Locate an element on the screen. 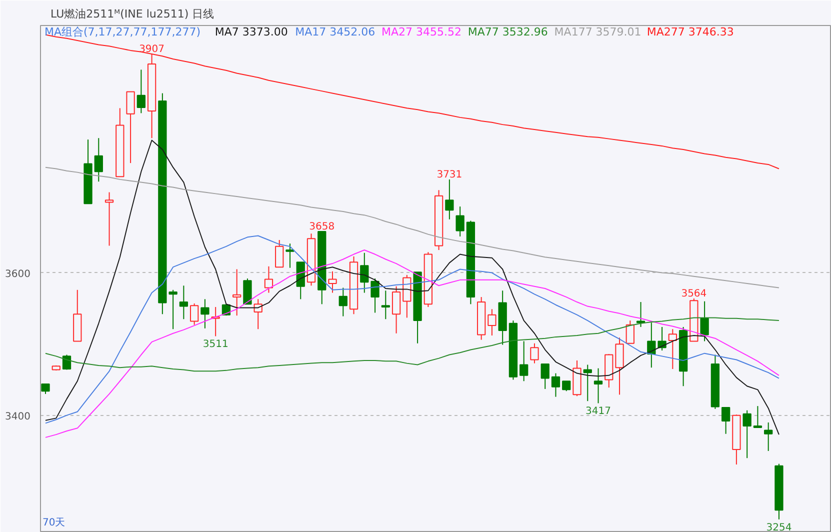 The height and width of the screenshot is (532, 831). line-series is located at coordinates (412, 344).